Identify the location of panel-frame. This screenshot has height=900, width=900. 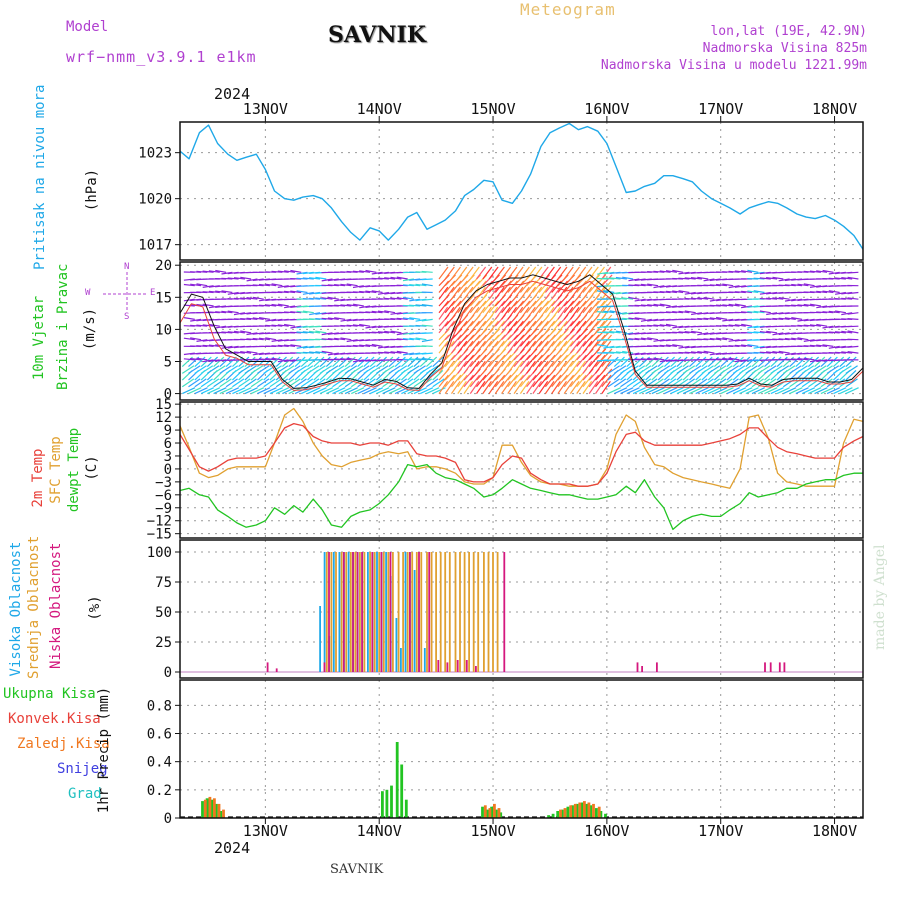
(521, 749).